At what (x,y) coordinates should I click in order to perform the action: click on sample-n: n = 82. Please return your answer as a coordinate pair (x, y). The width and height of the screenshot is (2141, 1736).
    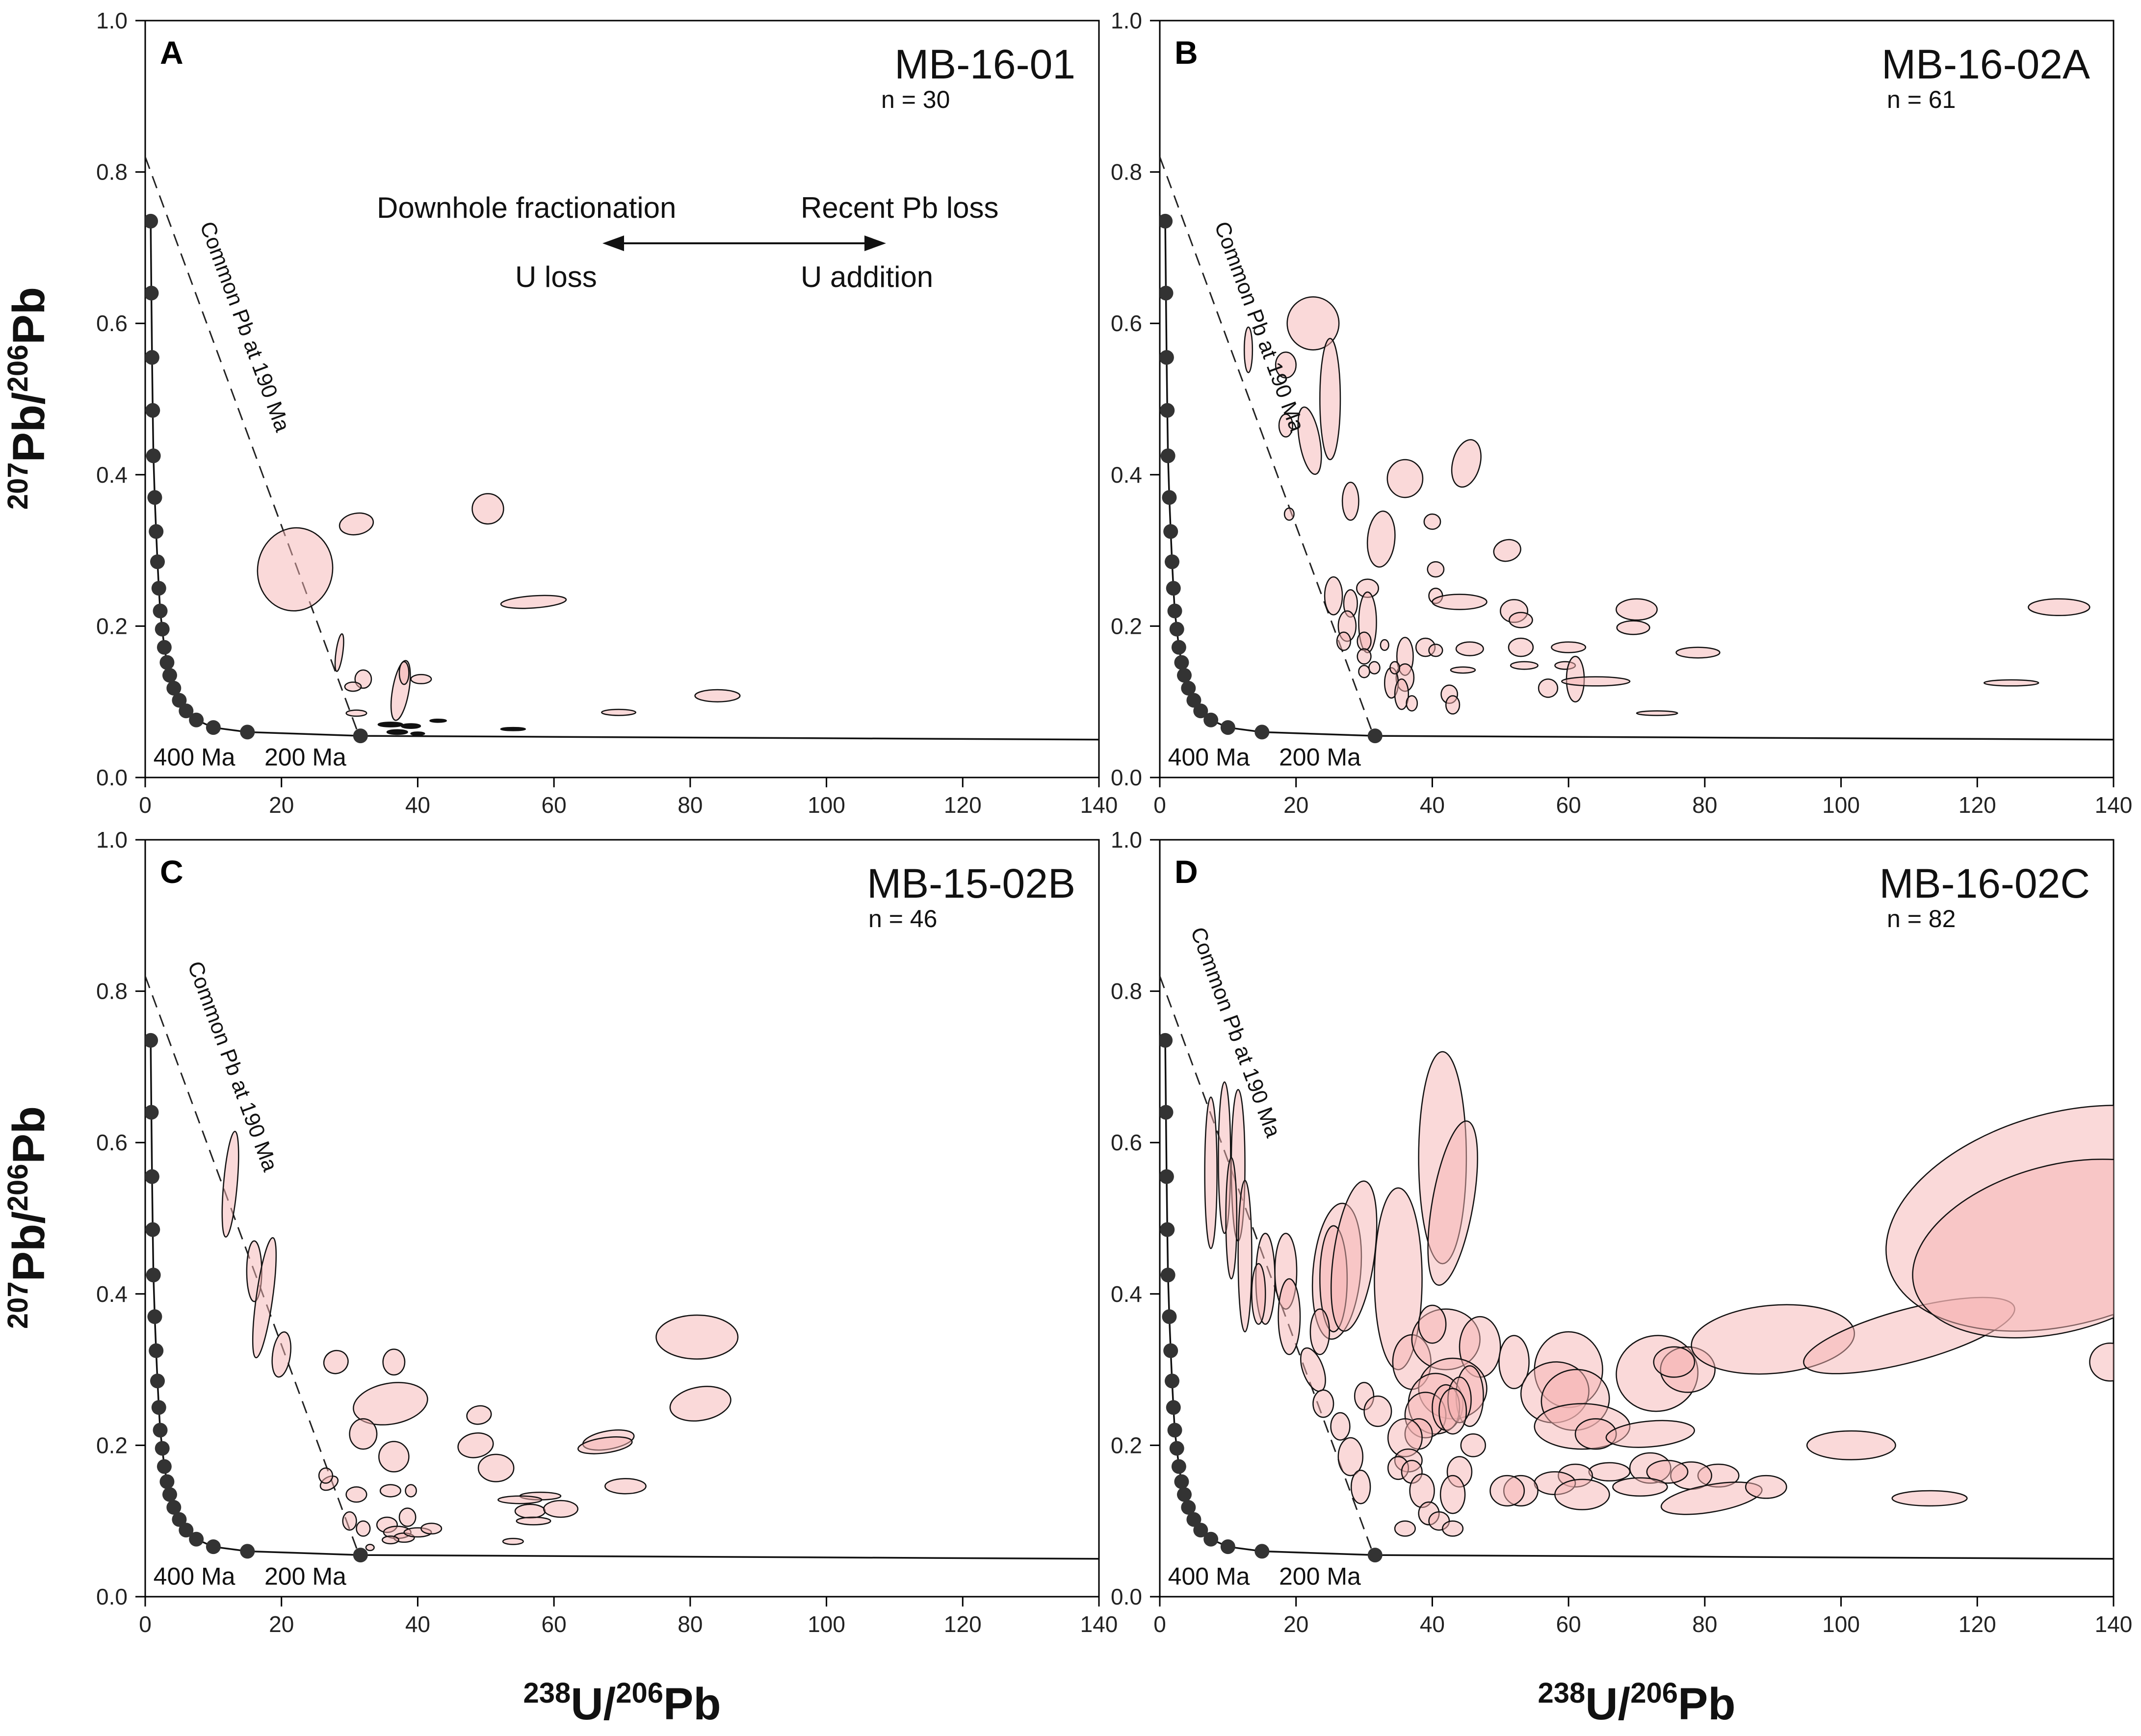
    Looking at the image, I should click on (1922, 919).